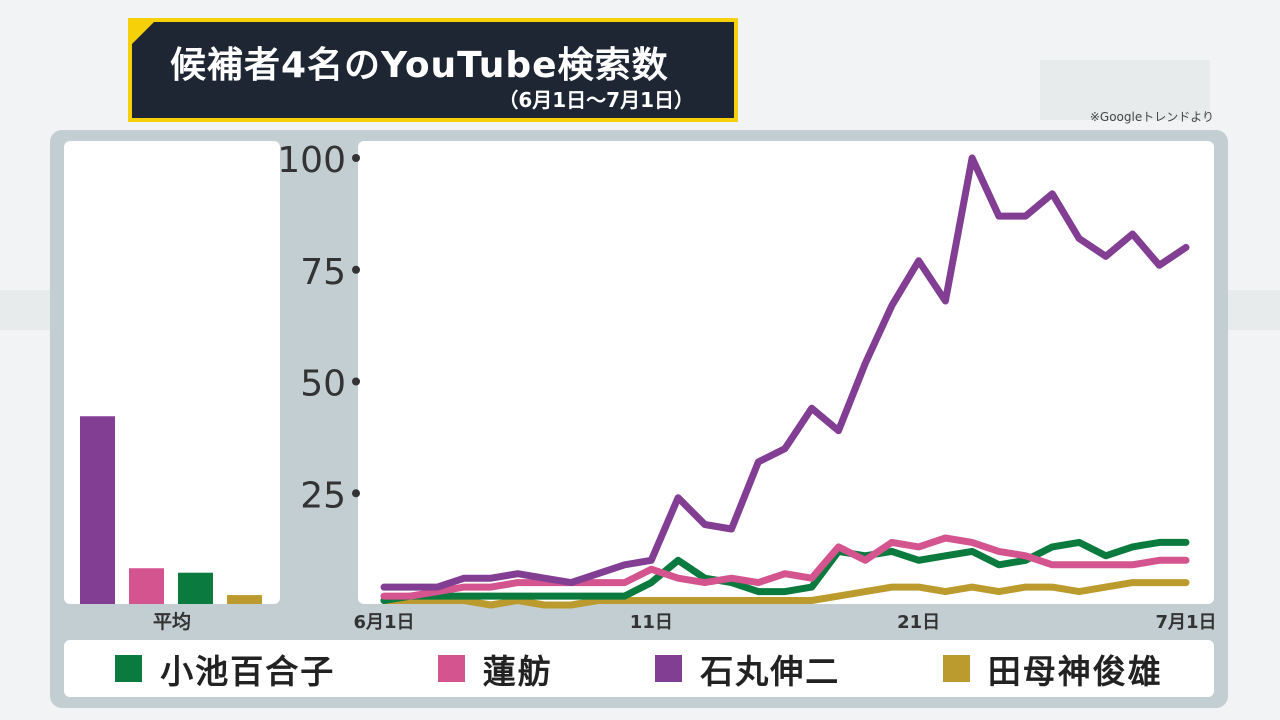  I want to click on legend-swatch-tamogami, so click(956, 668).